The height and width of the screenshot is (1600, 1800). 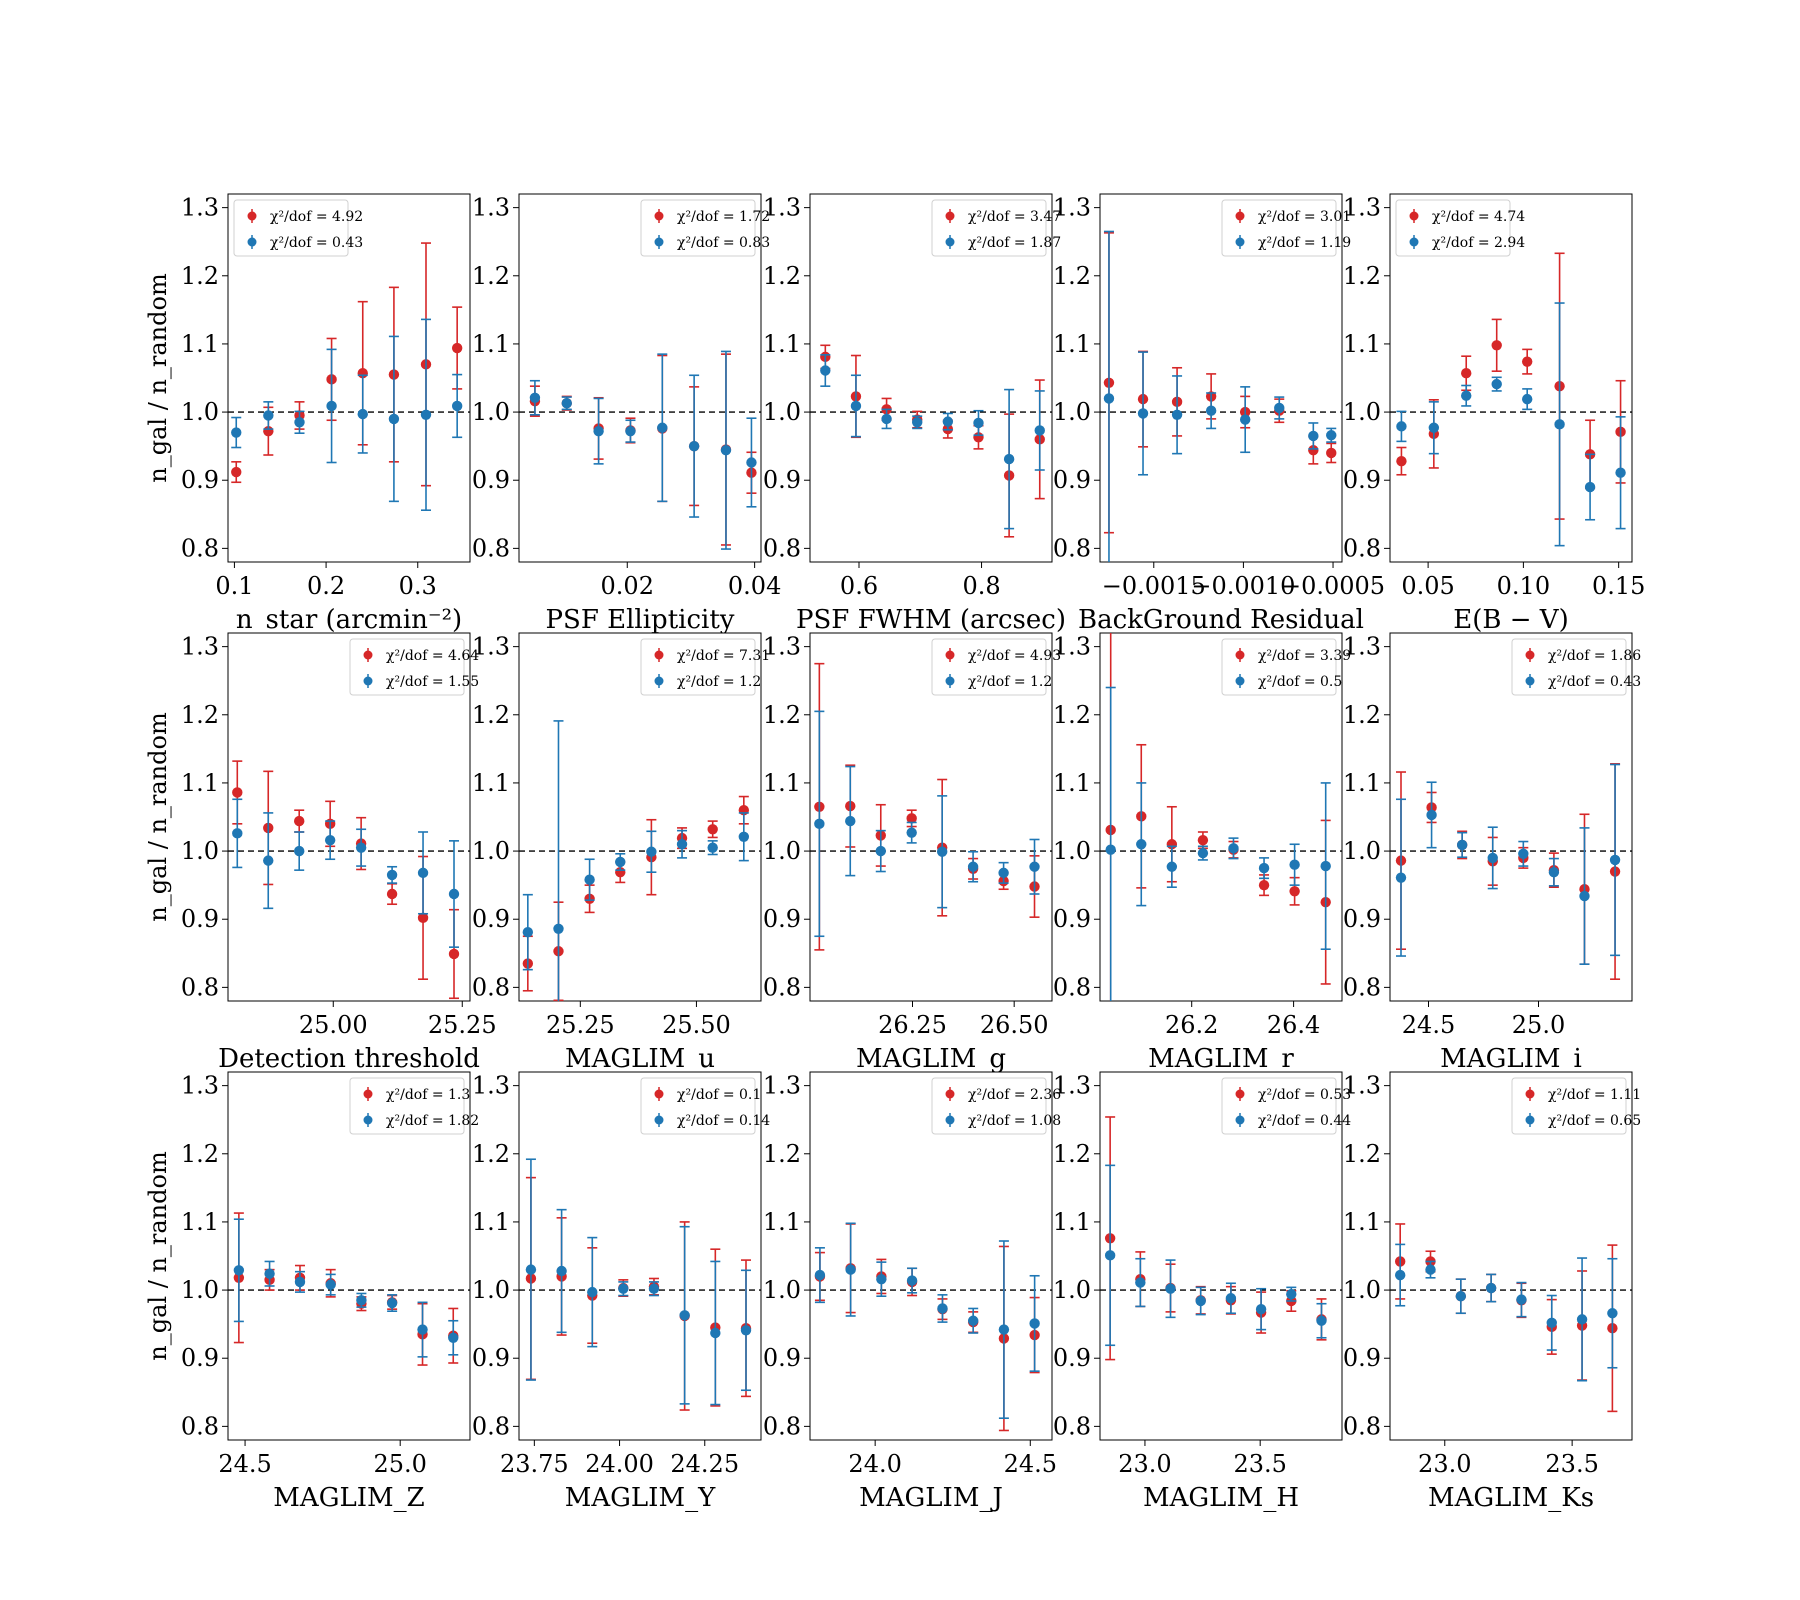 I want to click on legend: χ²/dof = 1.11 χ²/dof = 0.65, so click(x=1576, y=1106).